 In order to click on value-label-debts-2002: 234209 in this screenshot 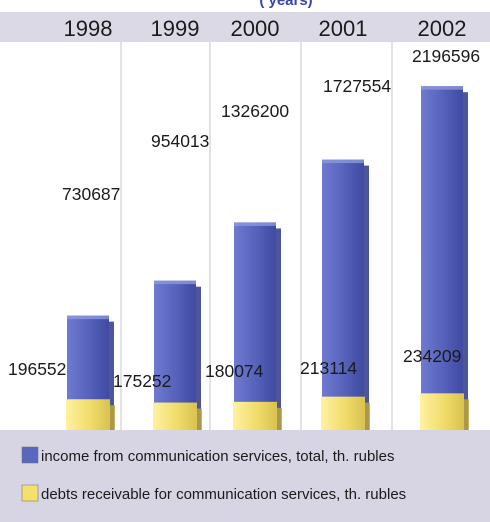, I will do `click(432, 356)`.